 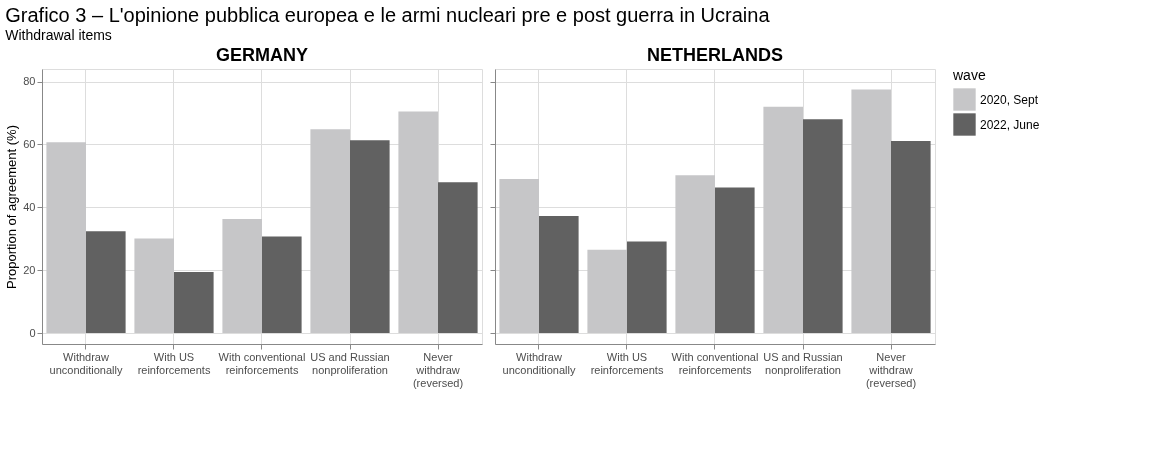 What do you see at coordinates (1010, 124) in the screenshot?
I see `legend-label: 2022, June` at bounding box center [1010, 124].